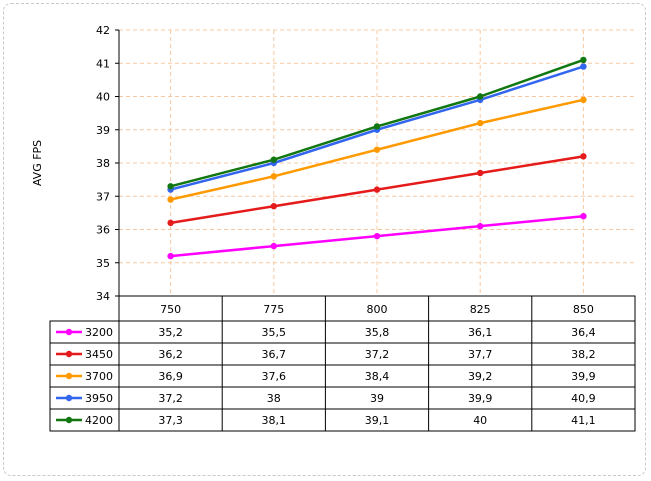 The height and width of the screenshot is (481, 651). I want to click on table-cell-value: 35,8, so click(377, 332).